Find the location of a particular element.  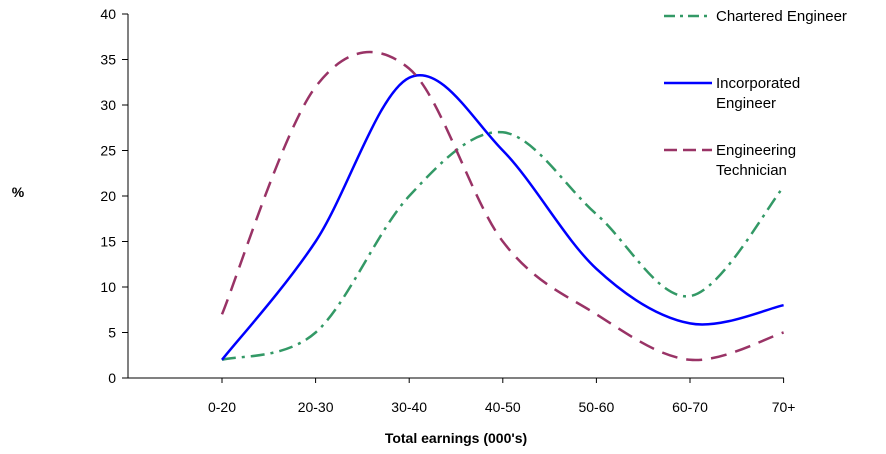

x-tick-label: 0-20 is located at coordinates (222, 407).